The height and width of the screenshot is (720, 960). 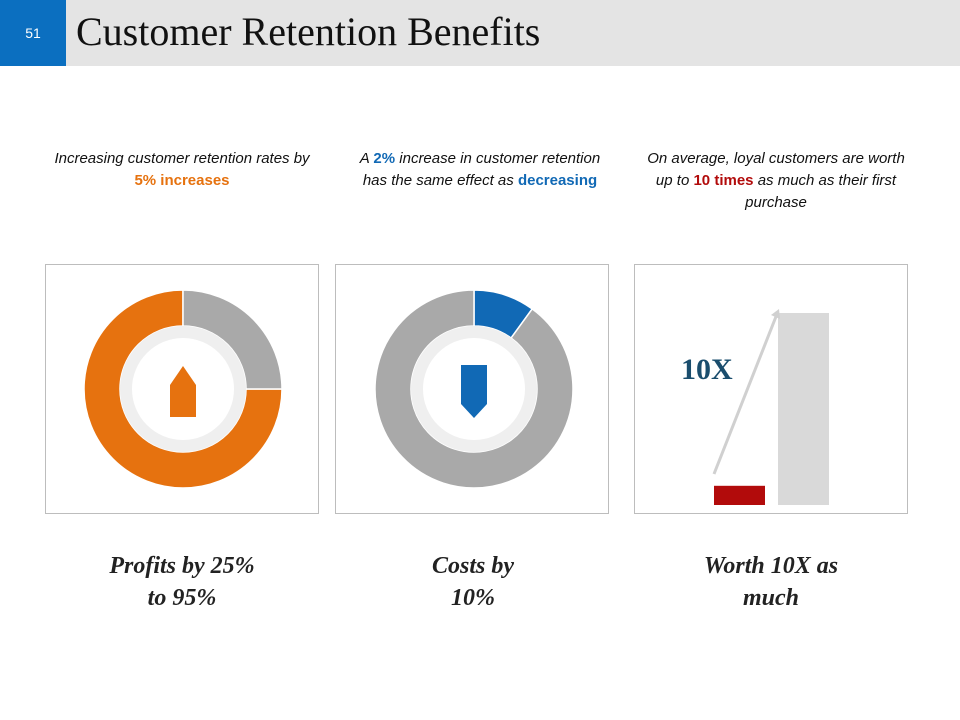 I want to click on caption-costs-highlight-decreasing: decreasing, so click(x=557, y=180).